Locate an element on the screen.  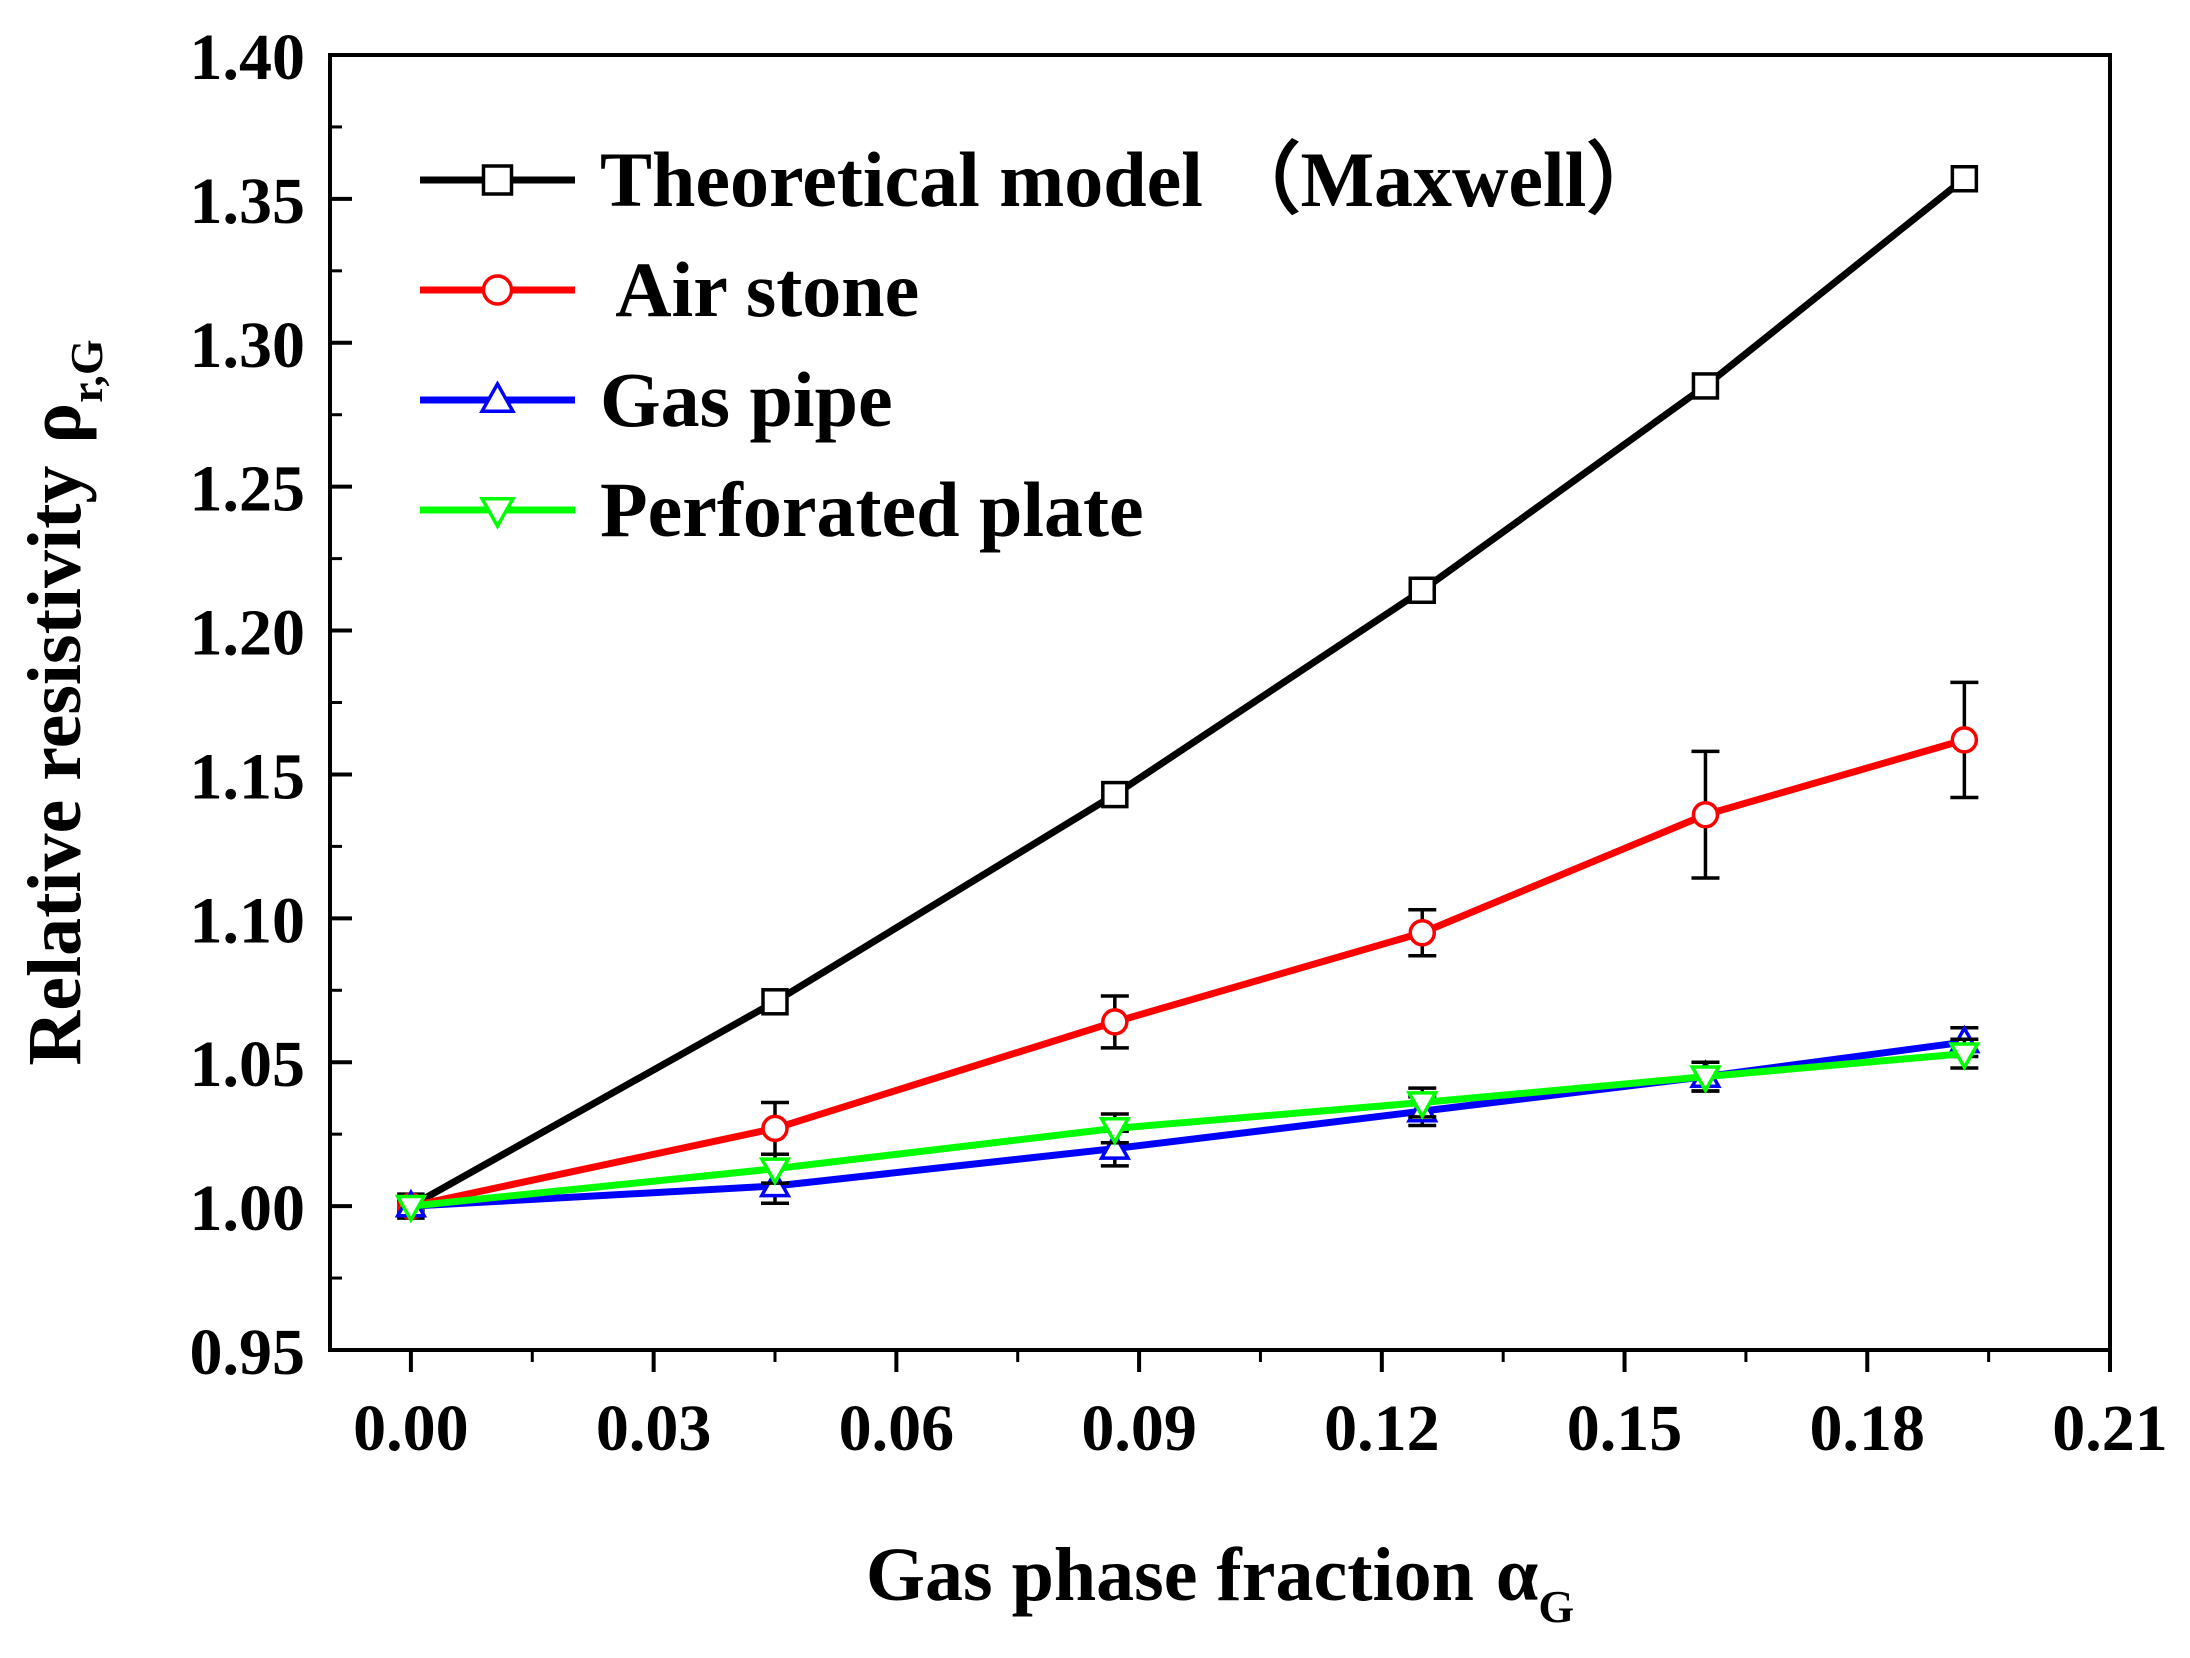
y-tick-label: 1.20 is located at coordinates (248, 633).